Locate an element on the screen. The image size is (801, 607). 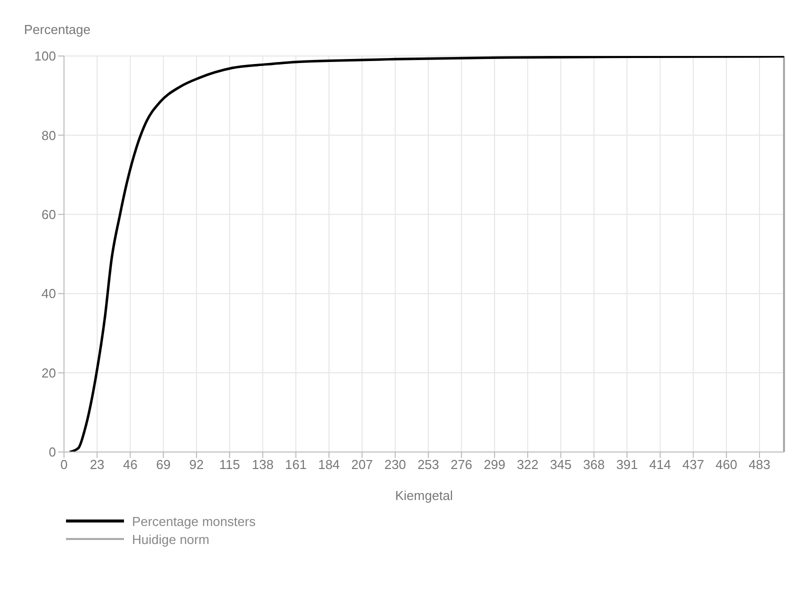
x-tick-label: 460 is located at coordinates (727, 464).